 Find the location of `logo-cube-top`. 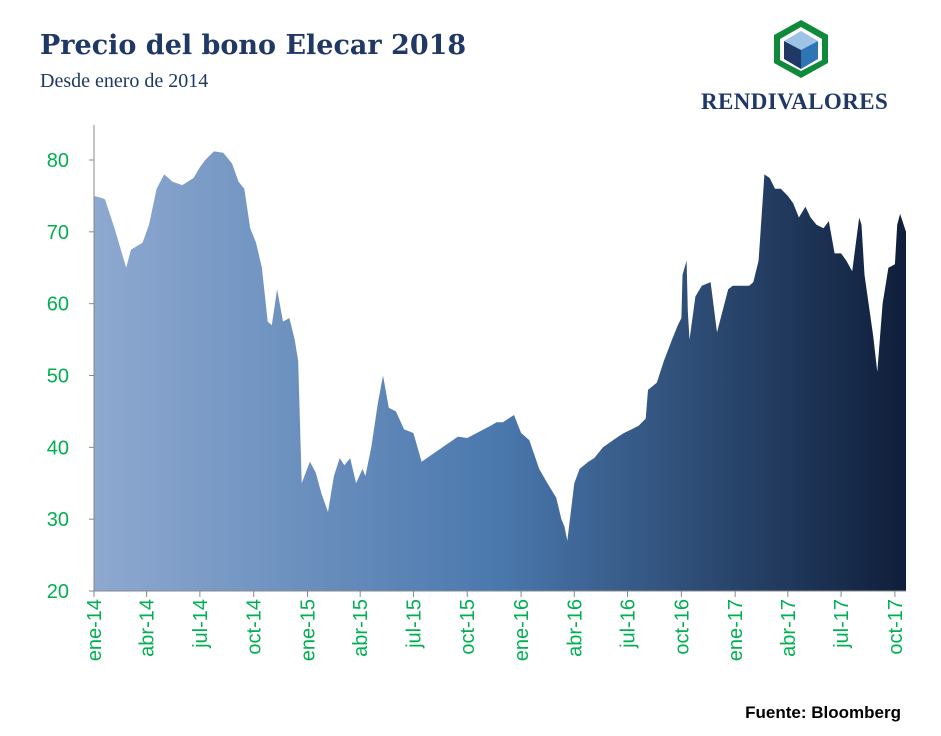

logo-cube-top is located at coordinates (801, 40).